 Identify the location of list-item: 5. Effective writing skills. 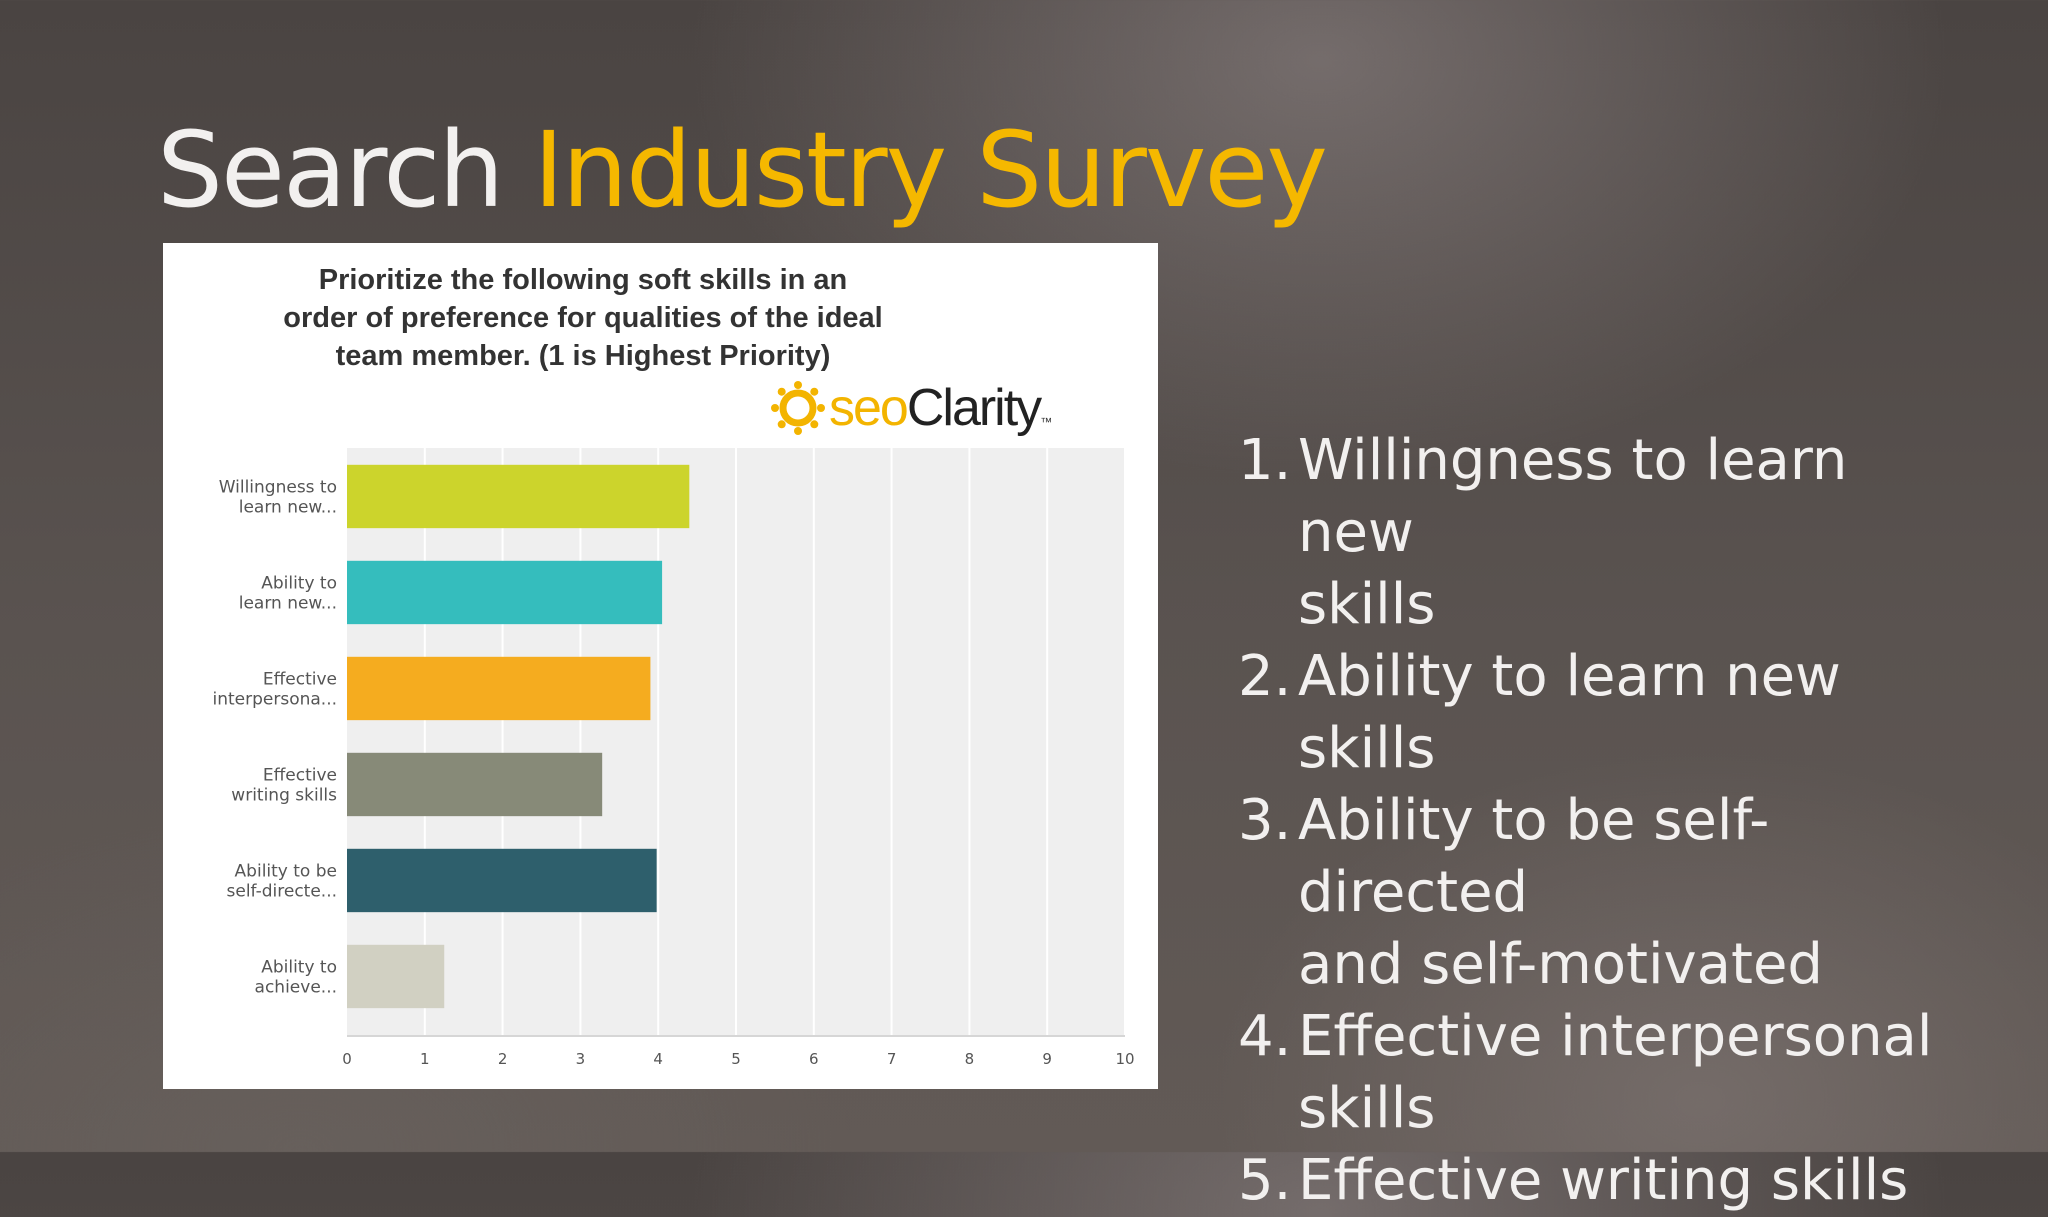
(1588, 1181).